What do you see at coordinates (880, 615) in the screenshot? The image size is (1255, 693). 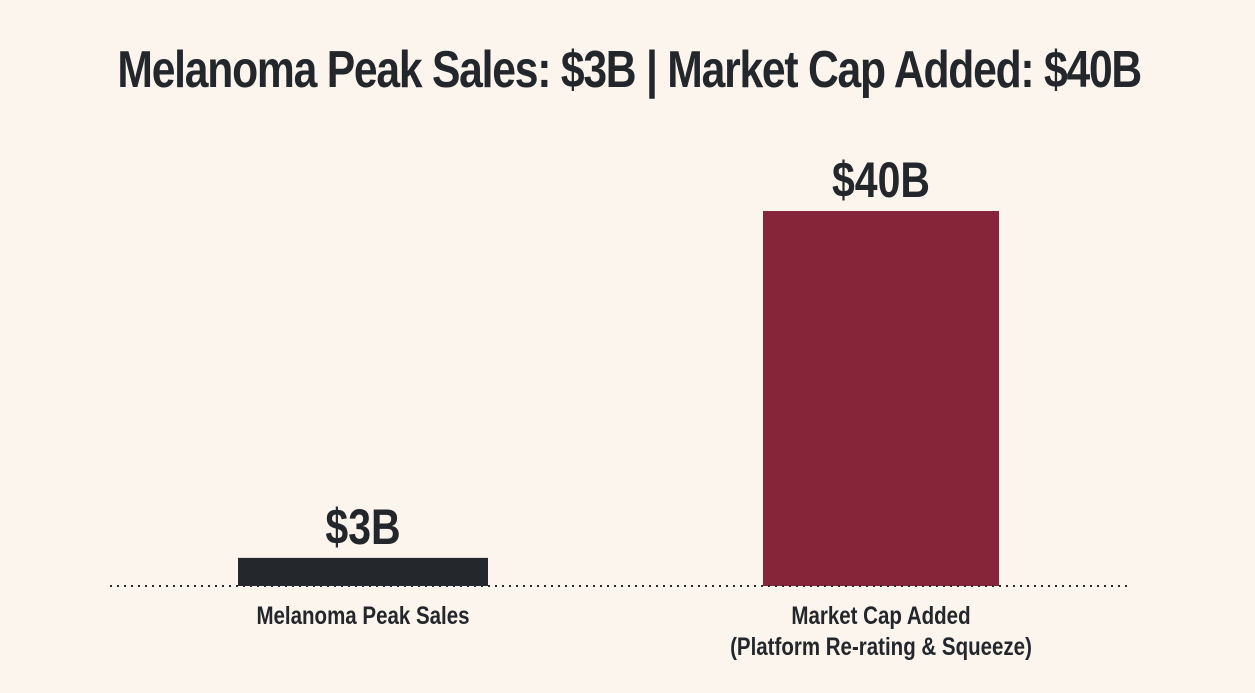 I see `category-label-2-line-1: Market Cap Added` at bounding box center [880, 615].